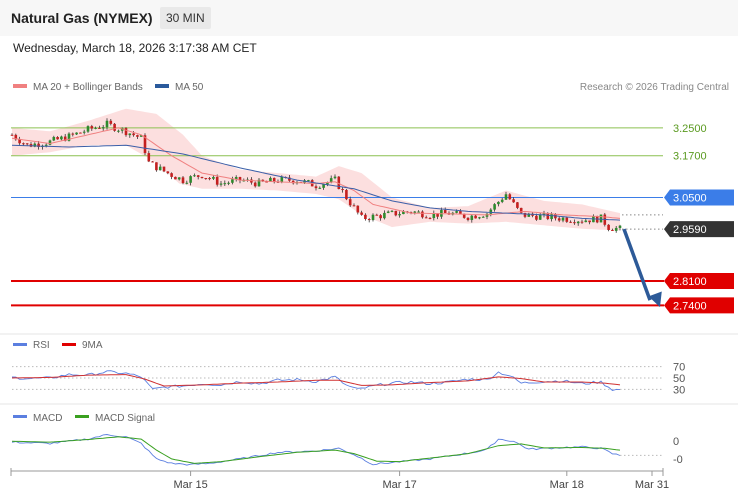 The width and height of the screenshot is (738, 500). I want to click on legend-label-macd-signal: MACD Signal, so click(125, 418).